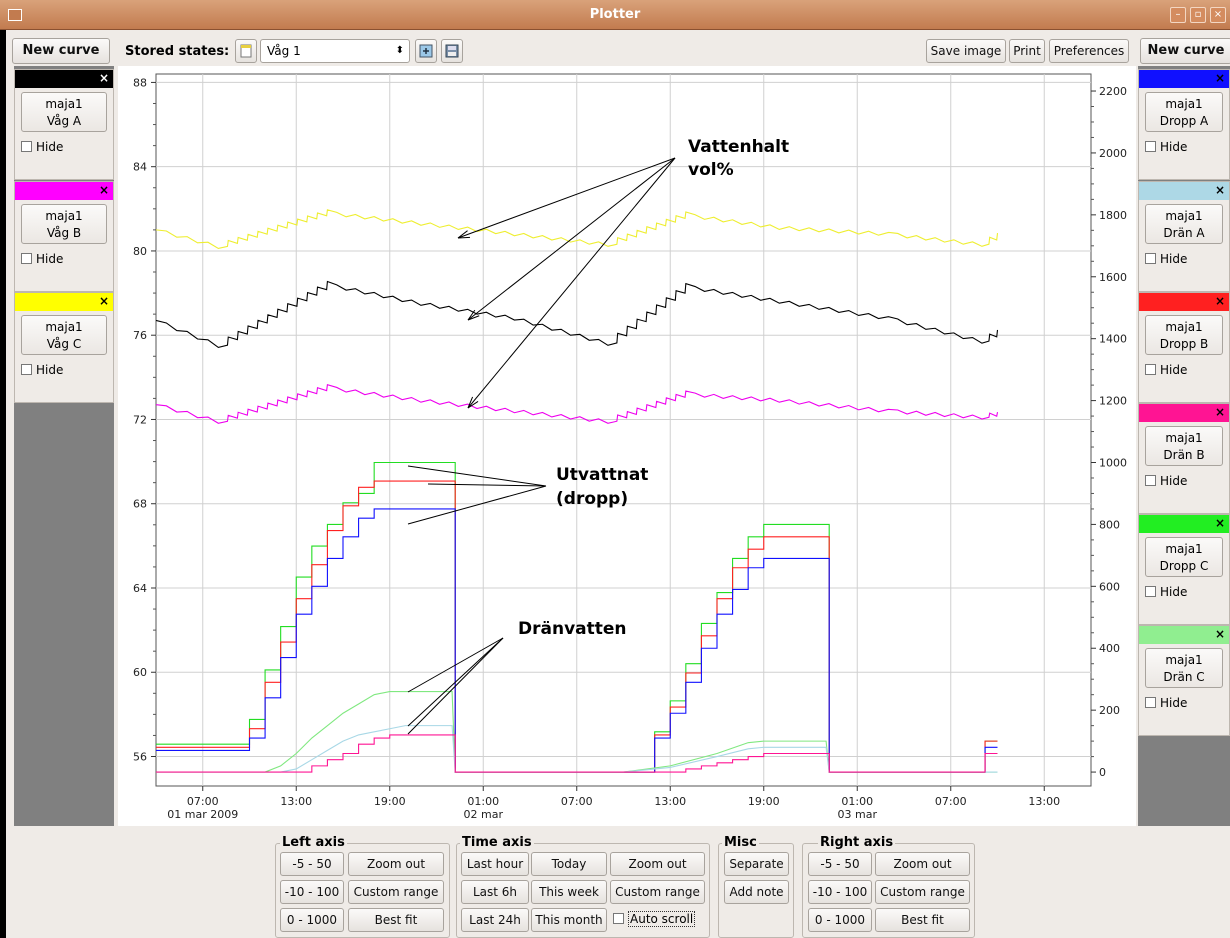 The height and width of the screenshot is (938, 1230). What do you see at coordinates (396, 892) in the screenshot?
I see `left-custom-range-button: Custom range` at bounding box center [396, 892].